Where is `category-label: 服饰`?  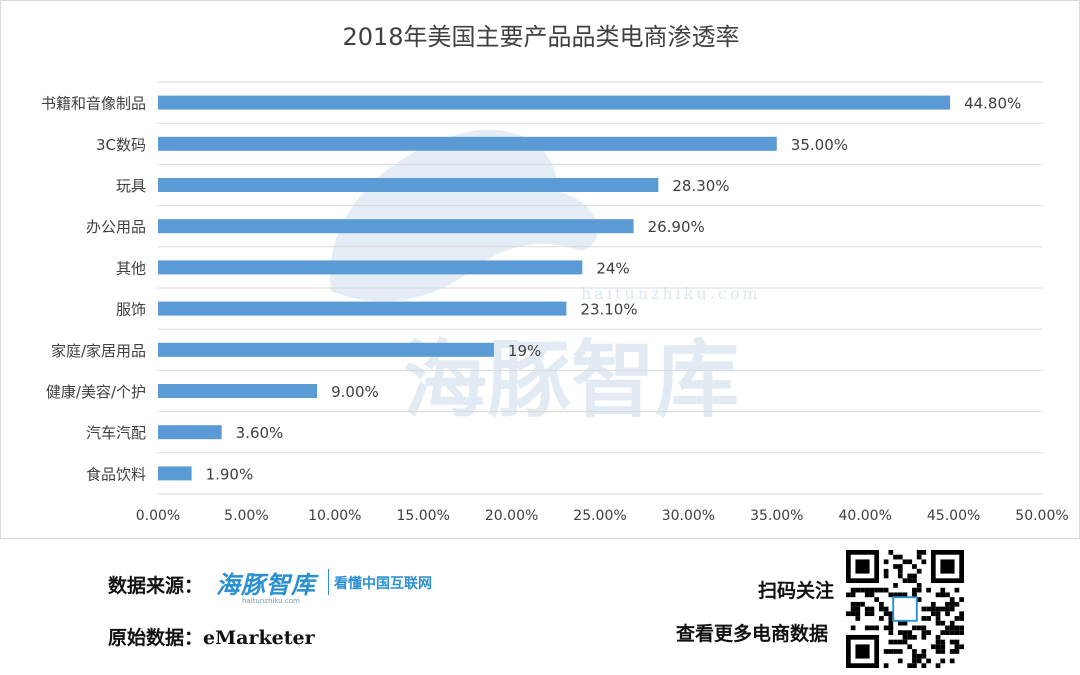 category-label: 服饰 is located at coordinates (131, 310).